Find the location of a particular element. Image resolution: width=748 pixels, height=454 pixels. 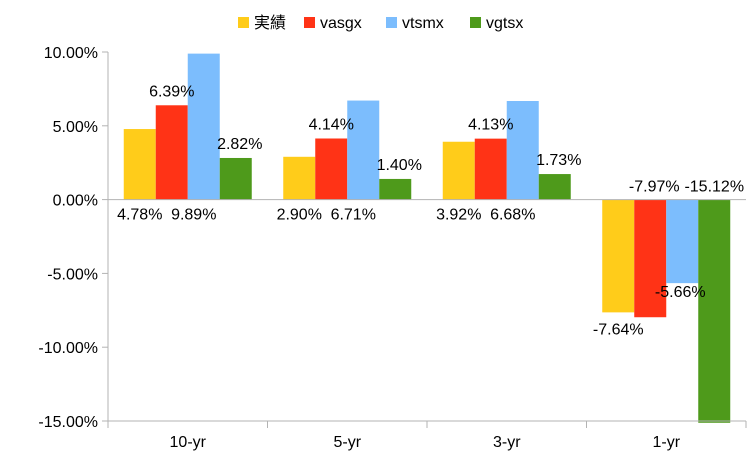

data-label: 2.90% is located at coordinates (299, 215).